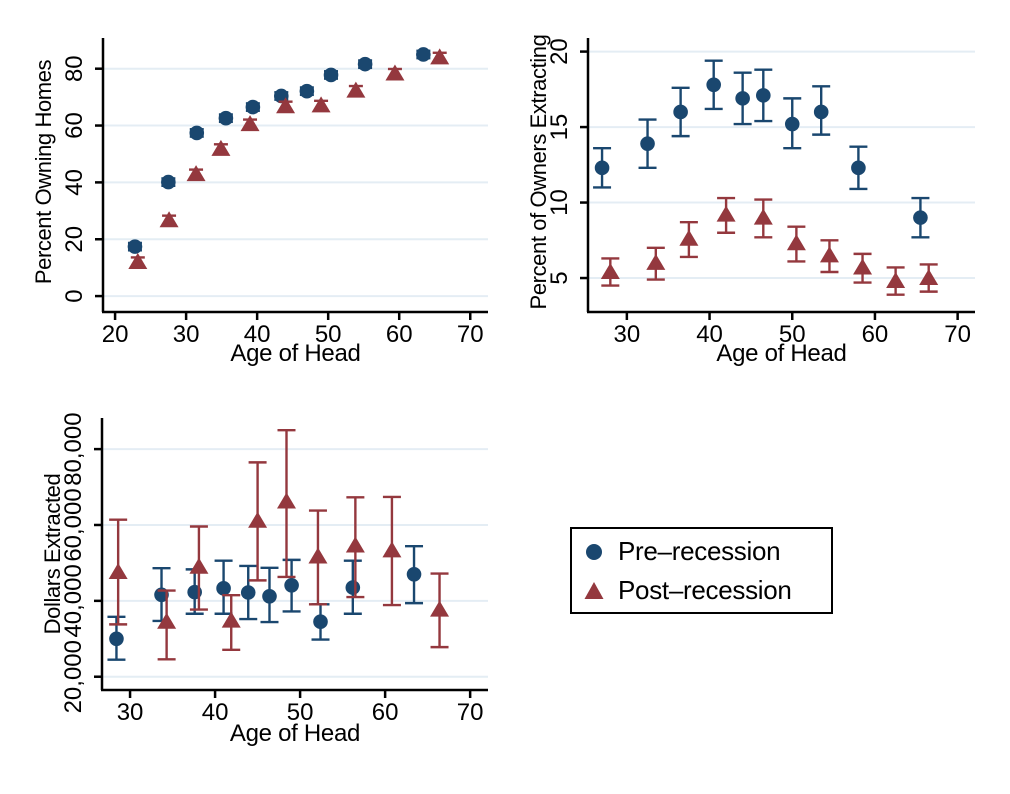  I want to click on y-axis-title: Percent Owning Homes, so click(43, 172).